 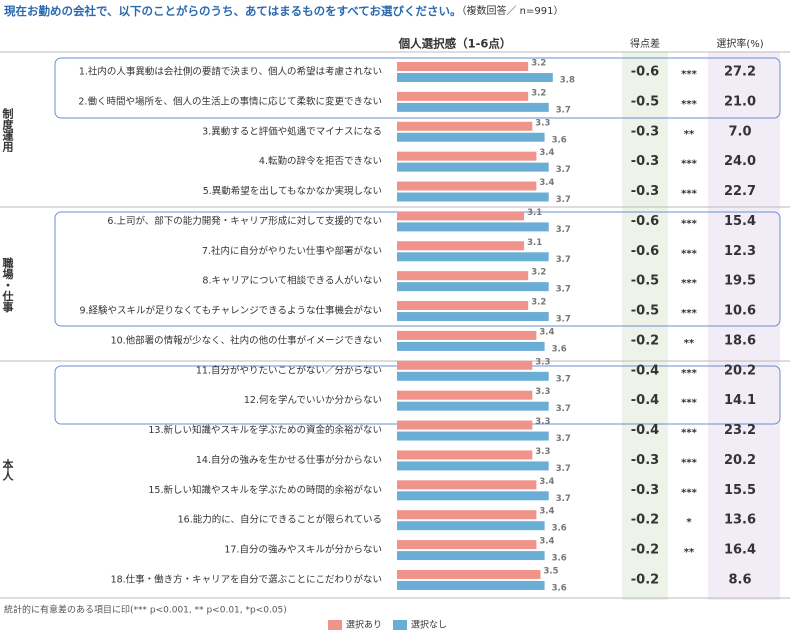 What do you see at coordinates (8, 284) in the screenshot?
I see `group-label: 職場・仕事` at bounding box center [8, 284].